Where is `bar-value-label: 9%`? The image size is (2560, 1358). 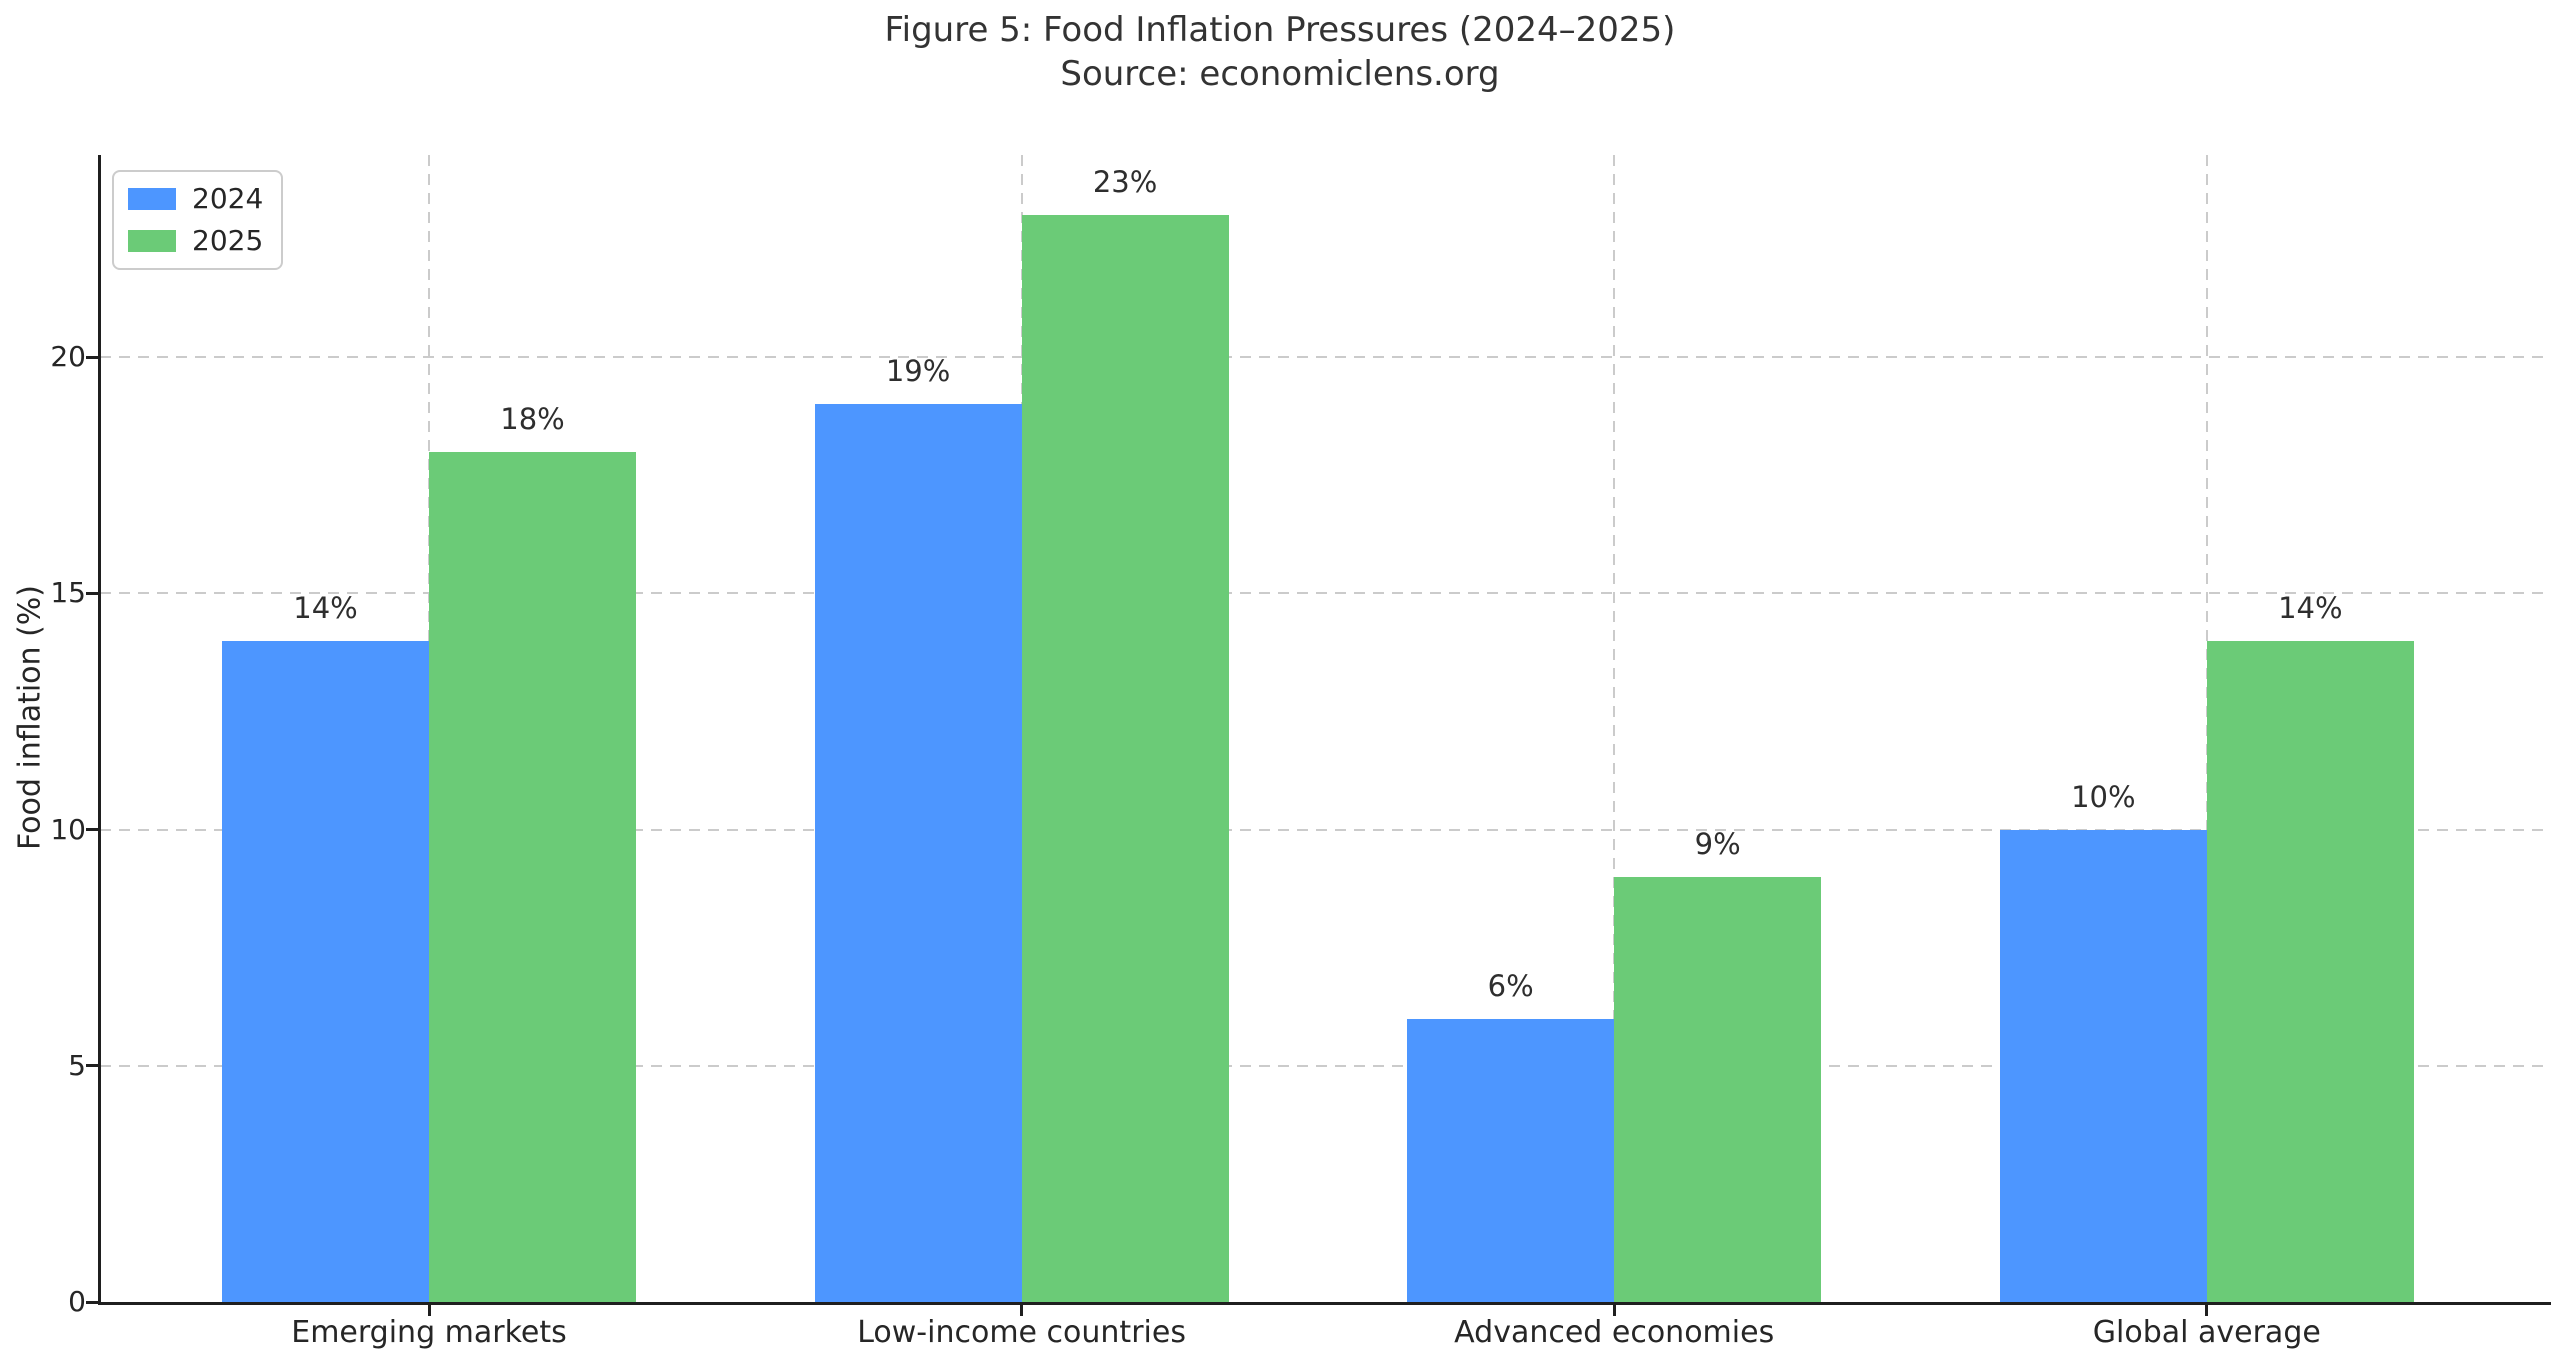 bar-value-label: 9% is located at coordinates (1717, 843).